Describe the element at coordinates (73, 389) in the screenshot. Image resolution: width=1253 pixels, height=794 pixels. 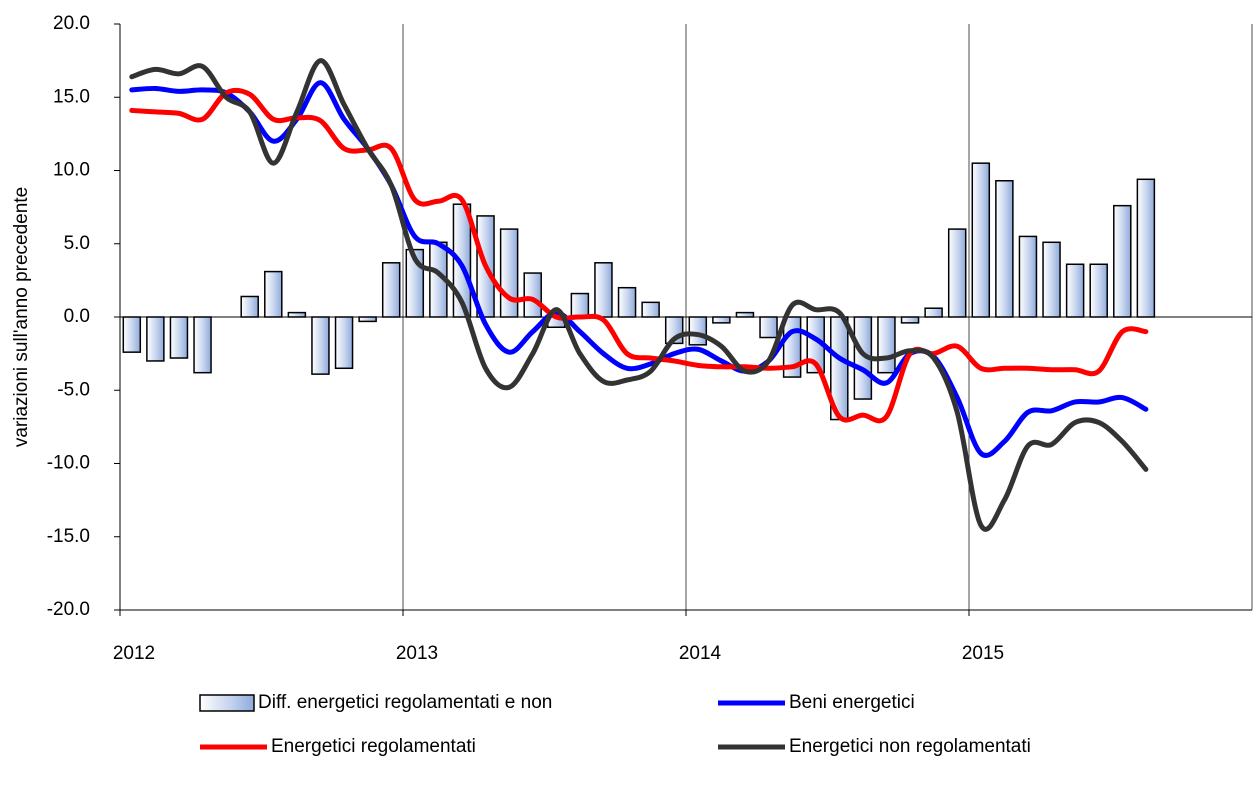
I see `y-tick-label: -5.0` at that location.